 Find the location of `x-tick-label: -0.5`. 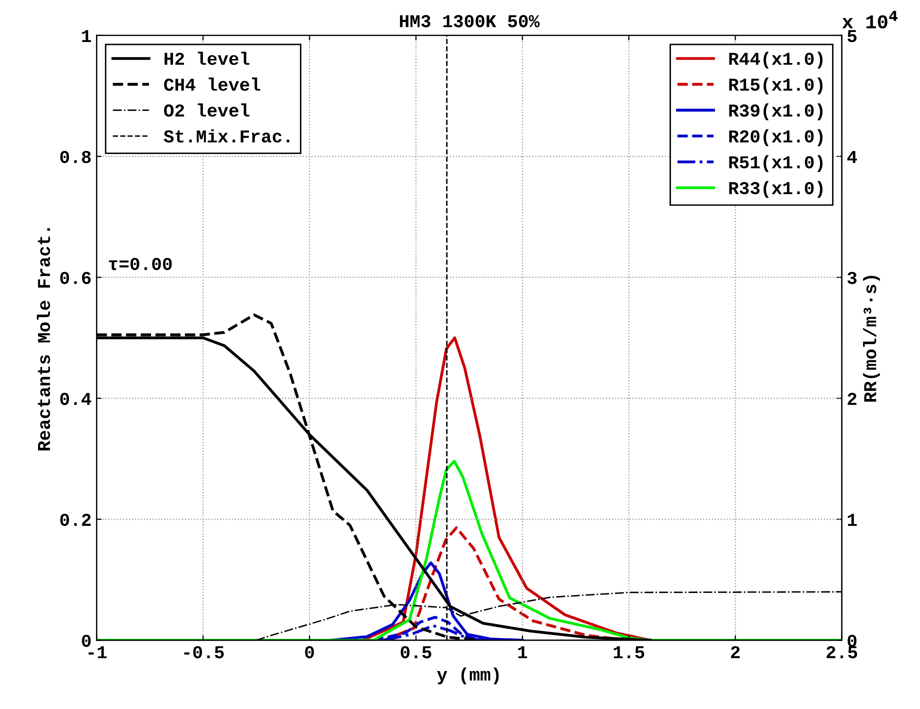

x-tick-label: -0.5 is located at coordinates (204, 652).